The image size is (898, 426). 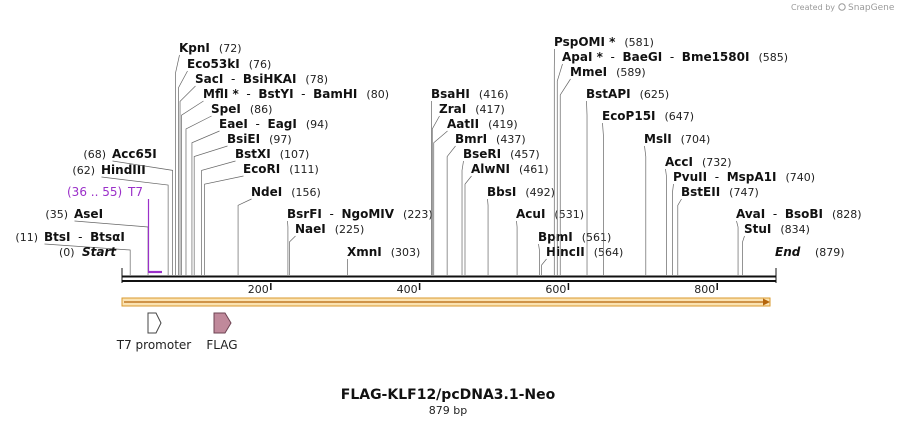 I want to click on site-name: EaeI, so click(x=233, y=124).